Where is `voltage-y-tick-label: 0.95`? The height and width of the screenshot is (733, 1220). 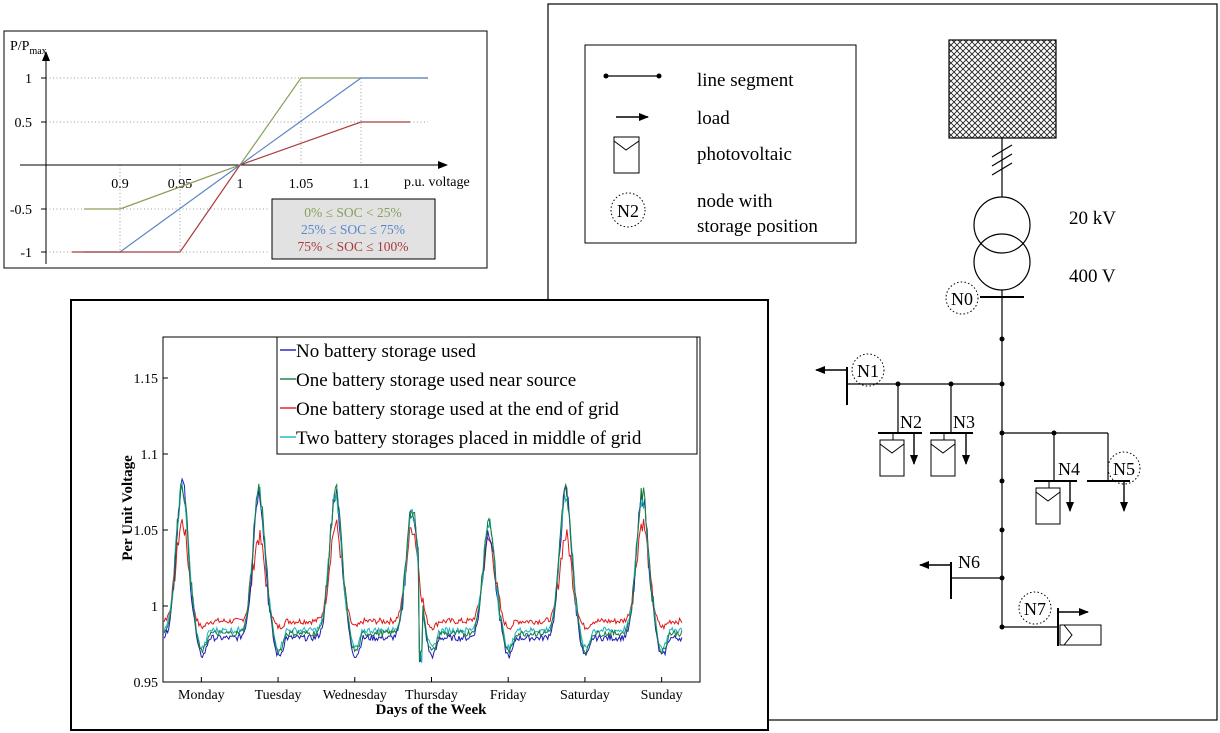 voltage-y-tick-label: 0.95 is located at coordinates (146, 683).